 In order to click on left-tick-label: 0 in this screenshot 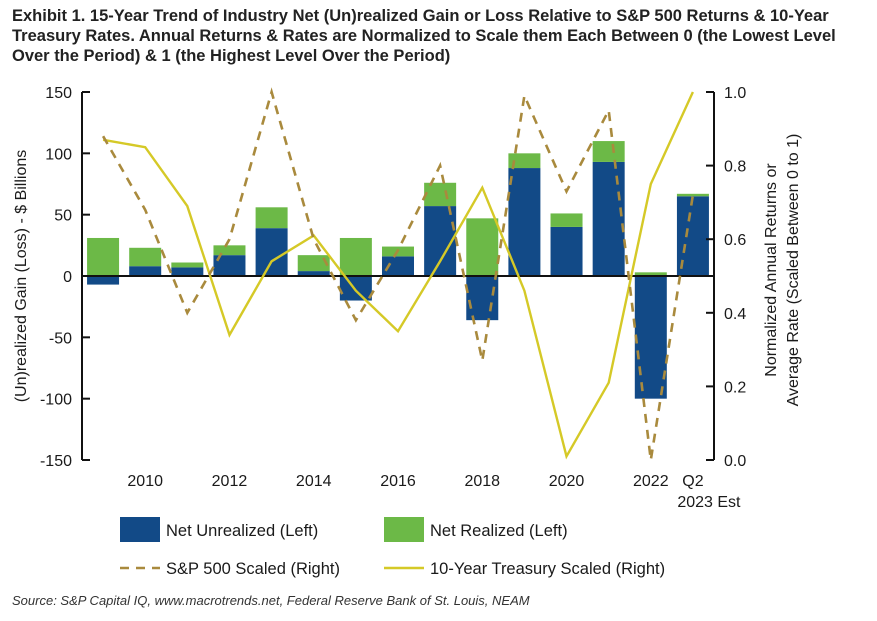, I will do `click(67, 277)`.